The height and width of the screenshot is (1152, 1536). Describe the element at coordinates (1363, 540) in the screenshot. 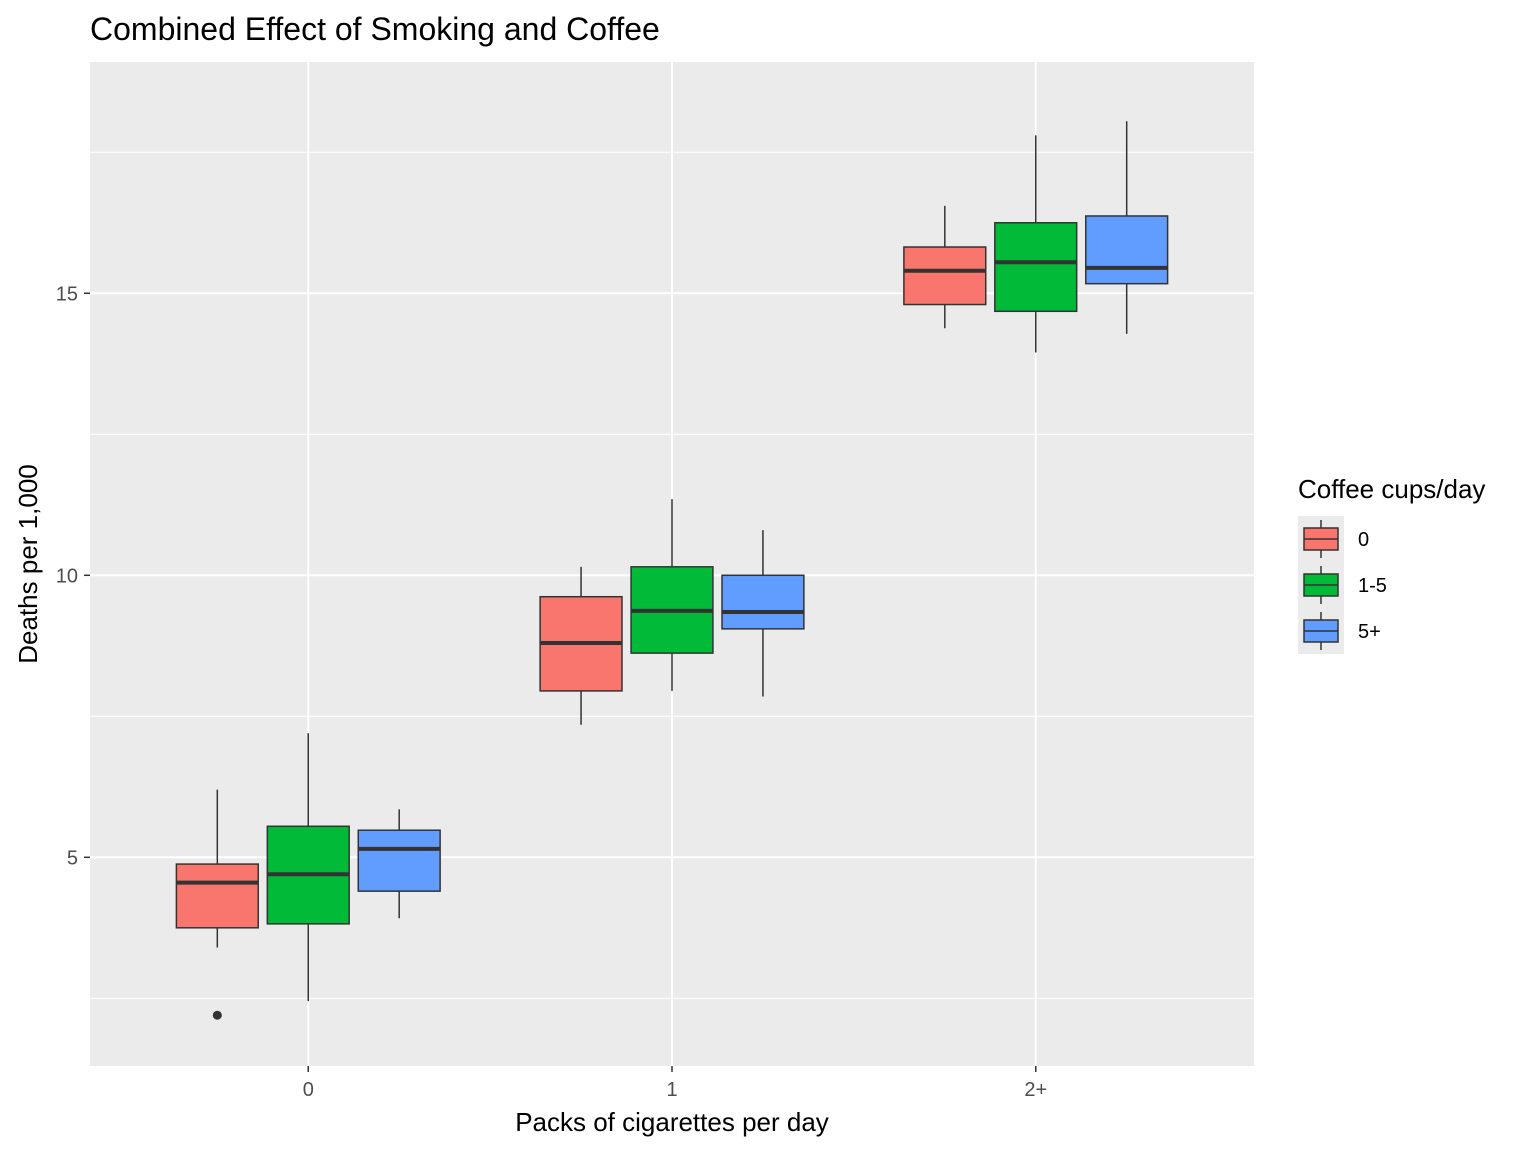

I see `legend-label: 0` at that location.